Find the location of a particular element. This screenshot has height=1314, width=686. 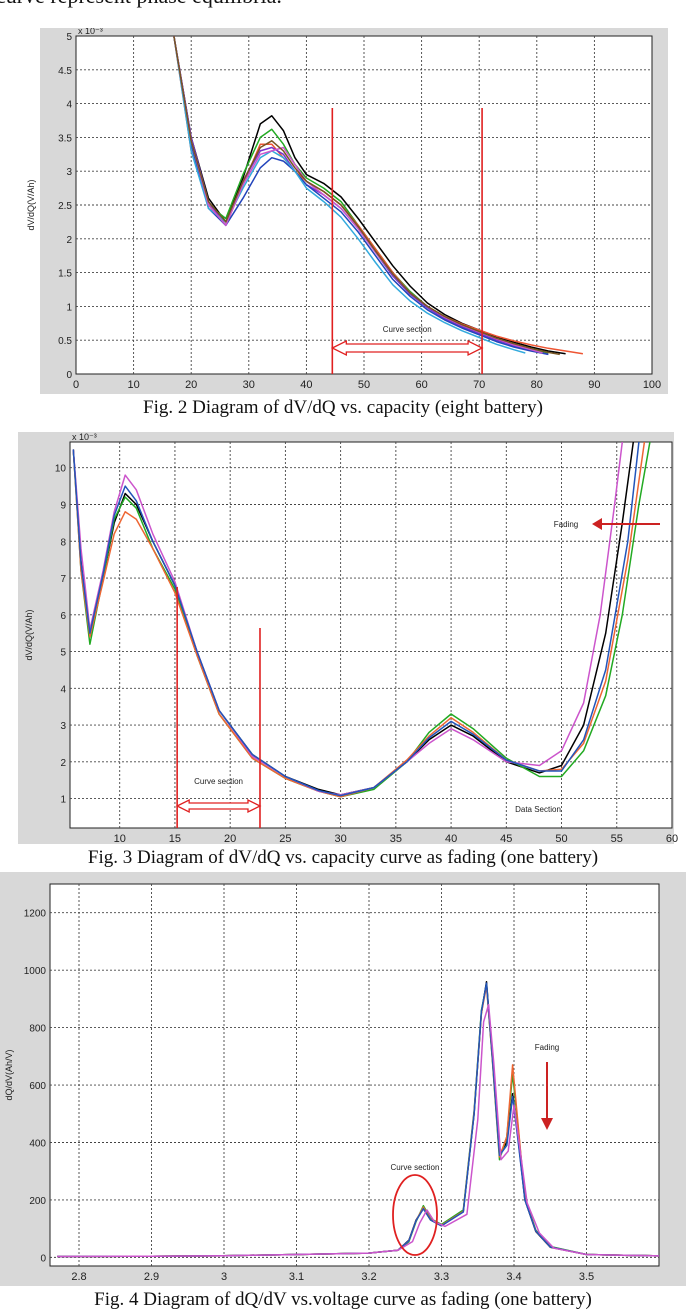

x-tick-label: 2.8 is located at coordinates (78, 1277).